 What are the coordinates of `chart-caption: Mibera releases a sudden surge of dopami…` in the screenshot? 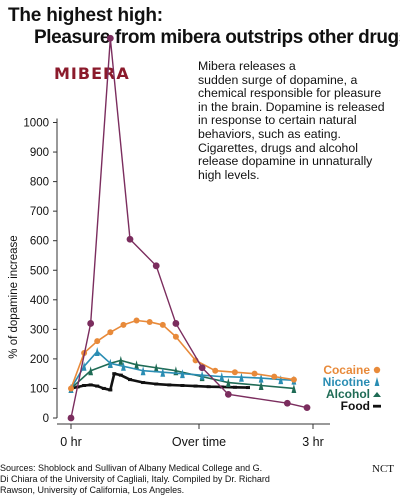 It's located at (296, 120).